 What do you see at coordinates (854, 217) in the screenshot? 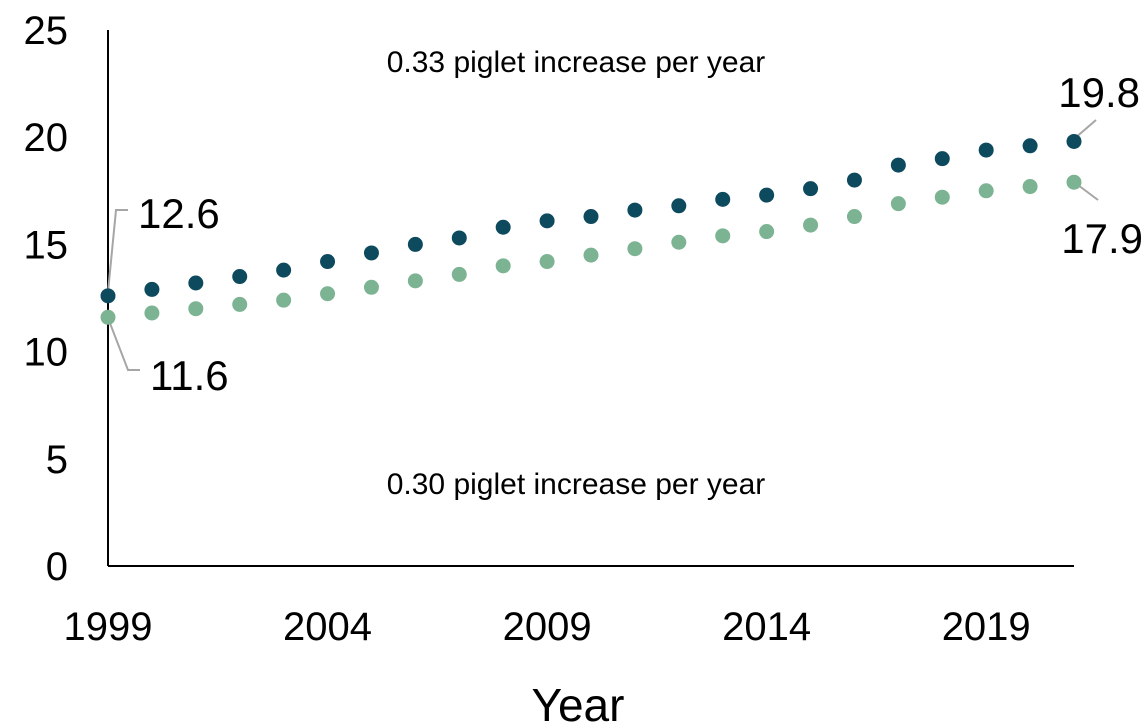
I see `bottom-series-point-2016` at bounding box center [854, 217].